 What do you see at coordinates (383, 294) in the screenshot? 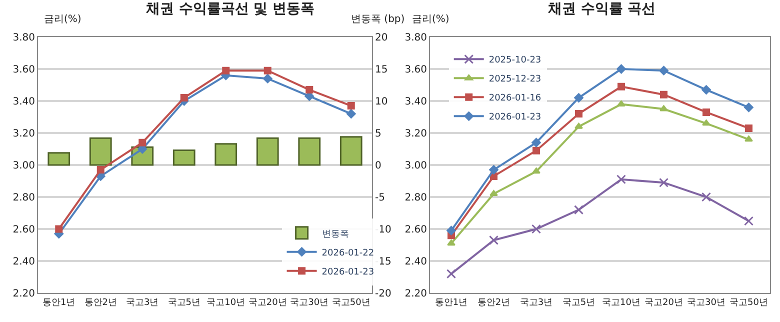
I see `y2-tick-label: -20` at bounding box center [383, 294].